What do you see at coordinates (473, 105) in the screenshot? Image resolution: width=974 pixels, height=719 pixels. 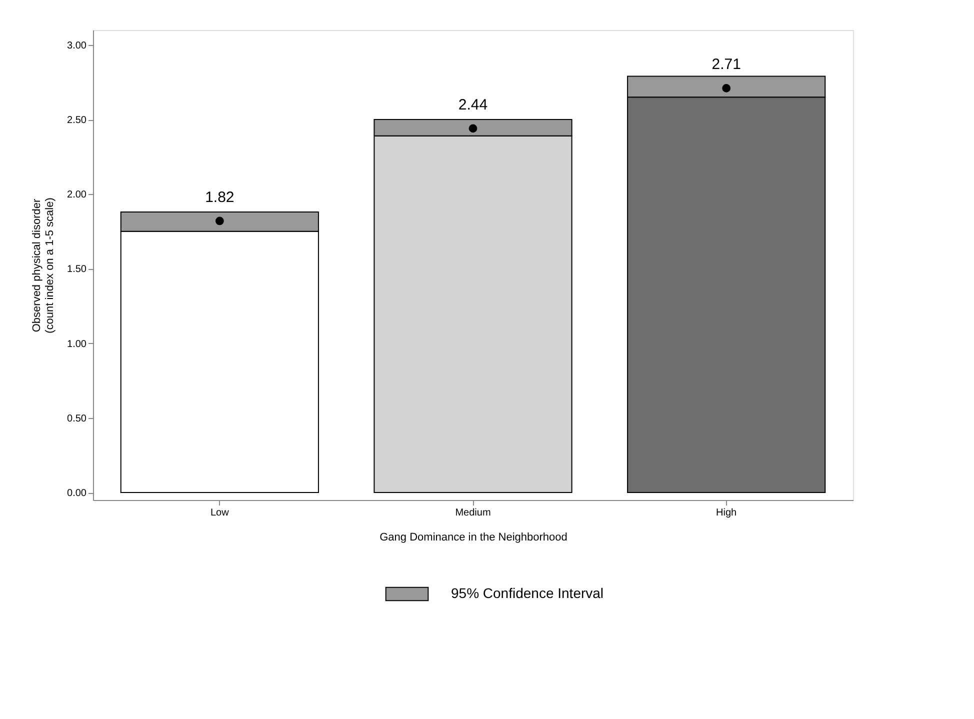 I see `data-label: 2.44` at bounding box center [473, 105].